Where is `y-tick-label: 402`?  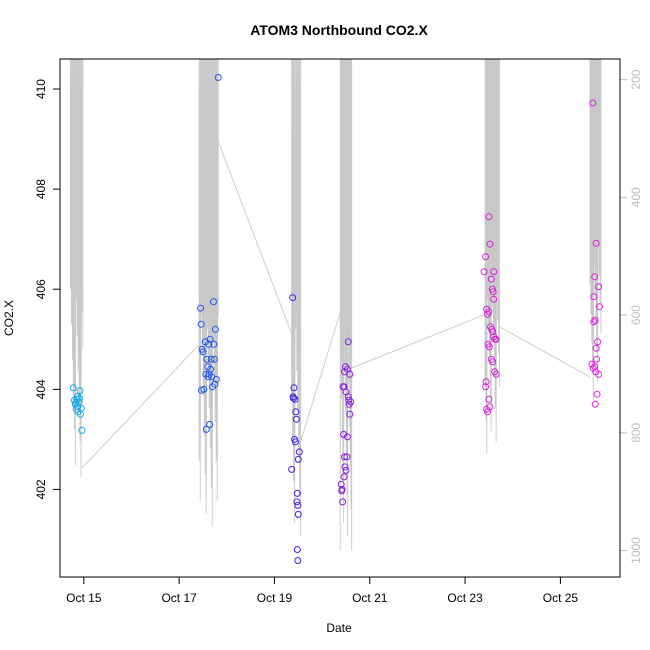 y-tick-label: 402 is located at coordinates (41, 489).